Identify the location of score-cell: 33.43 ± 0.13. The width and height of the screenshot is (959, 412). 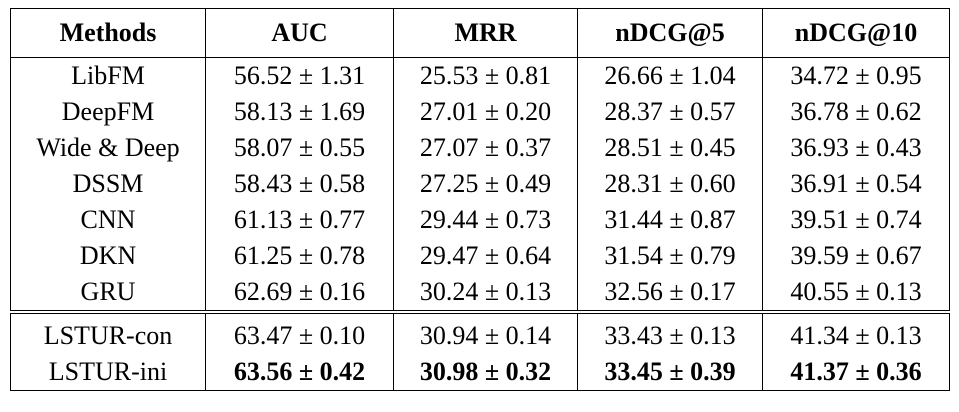
(670, 333).